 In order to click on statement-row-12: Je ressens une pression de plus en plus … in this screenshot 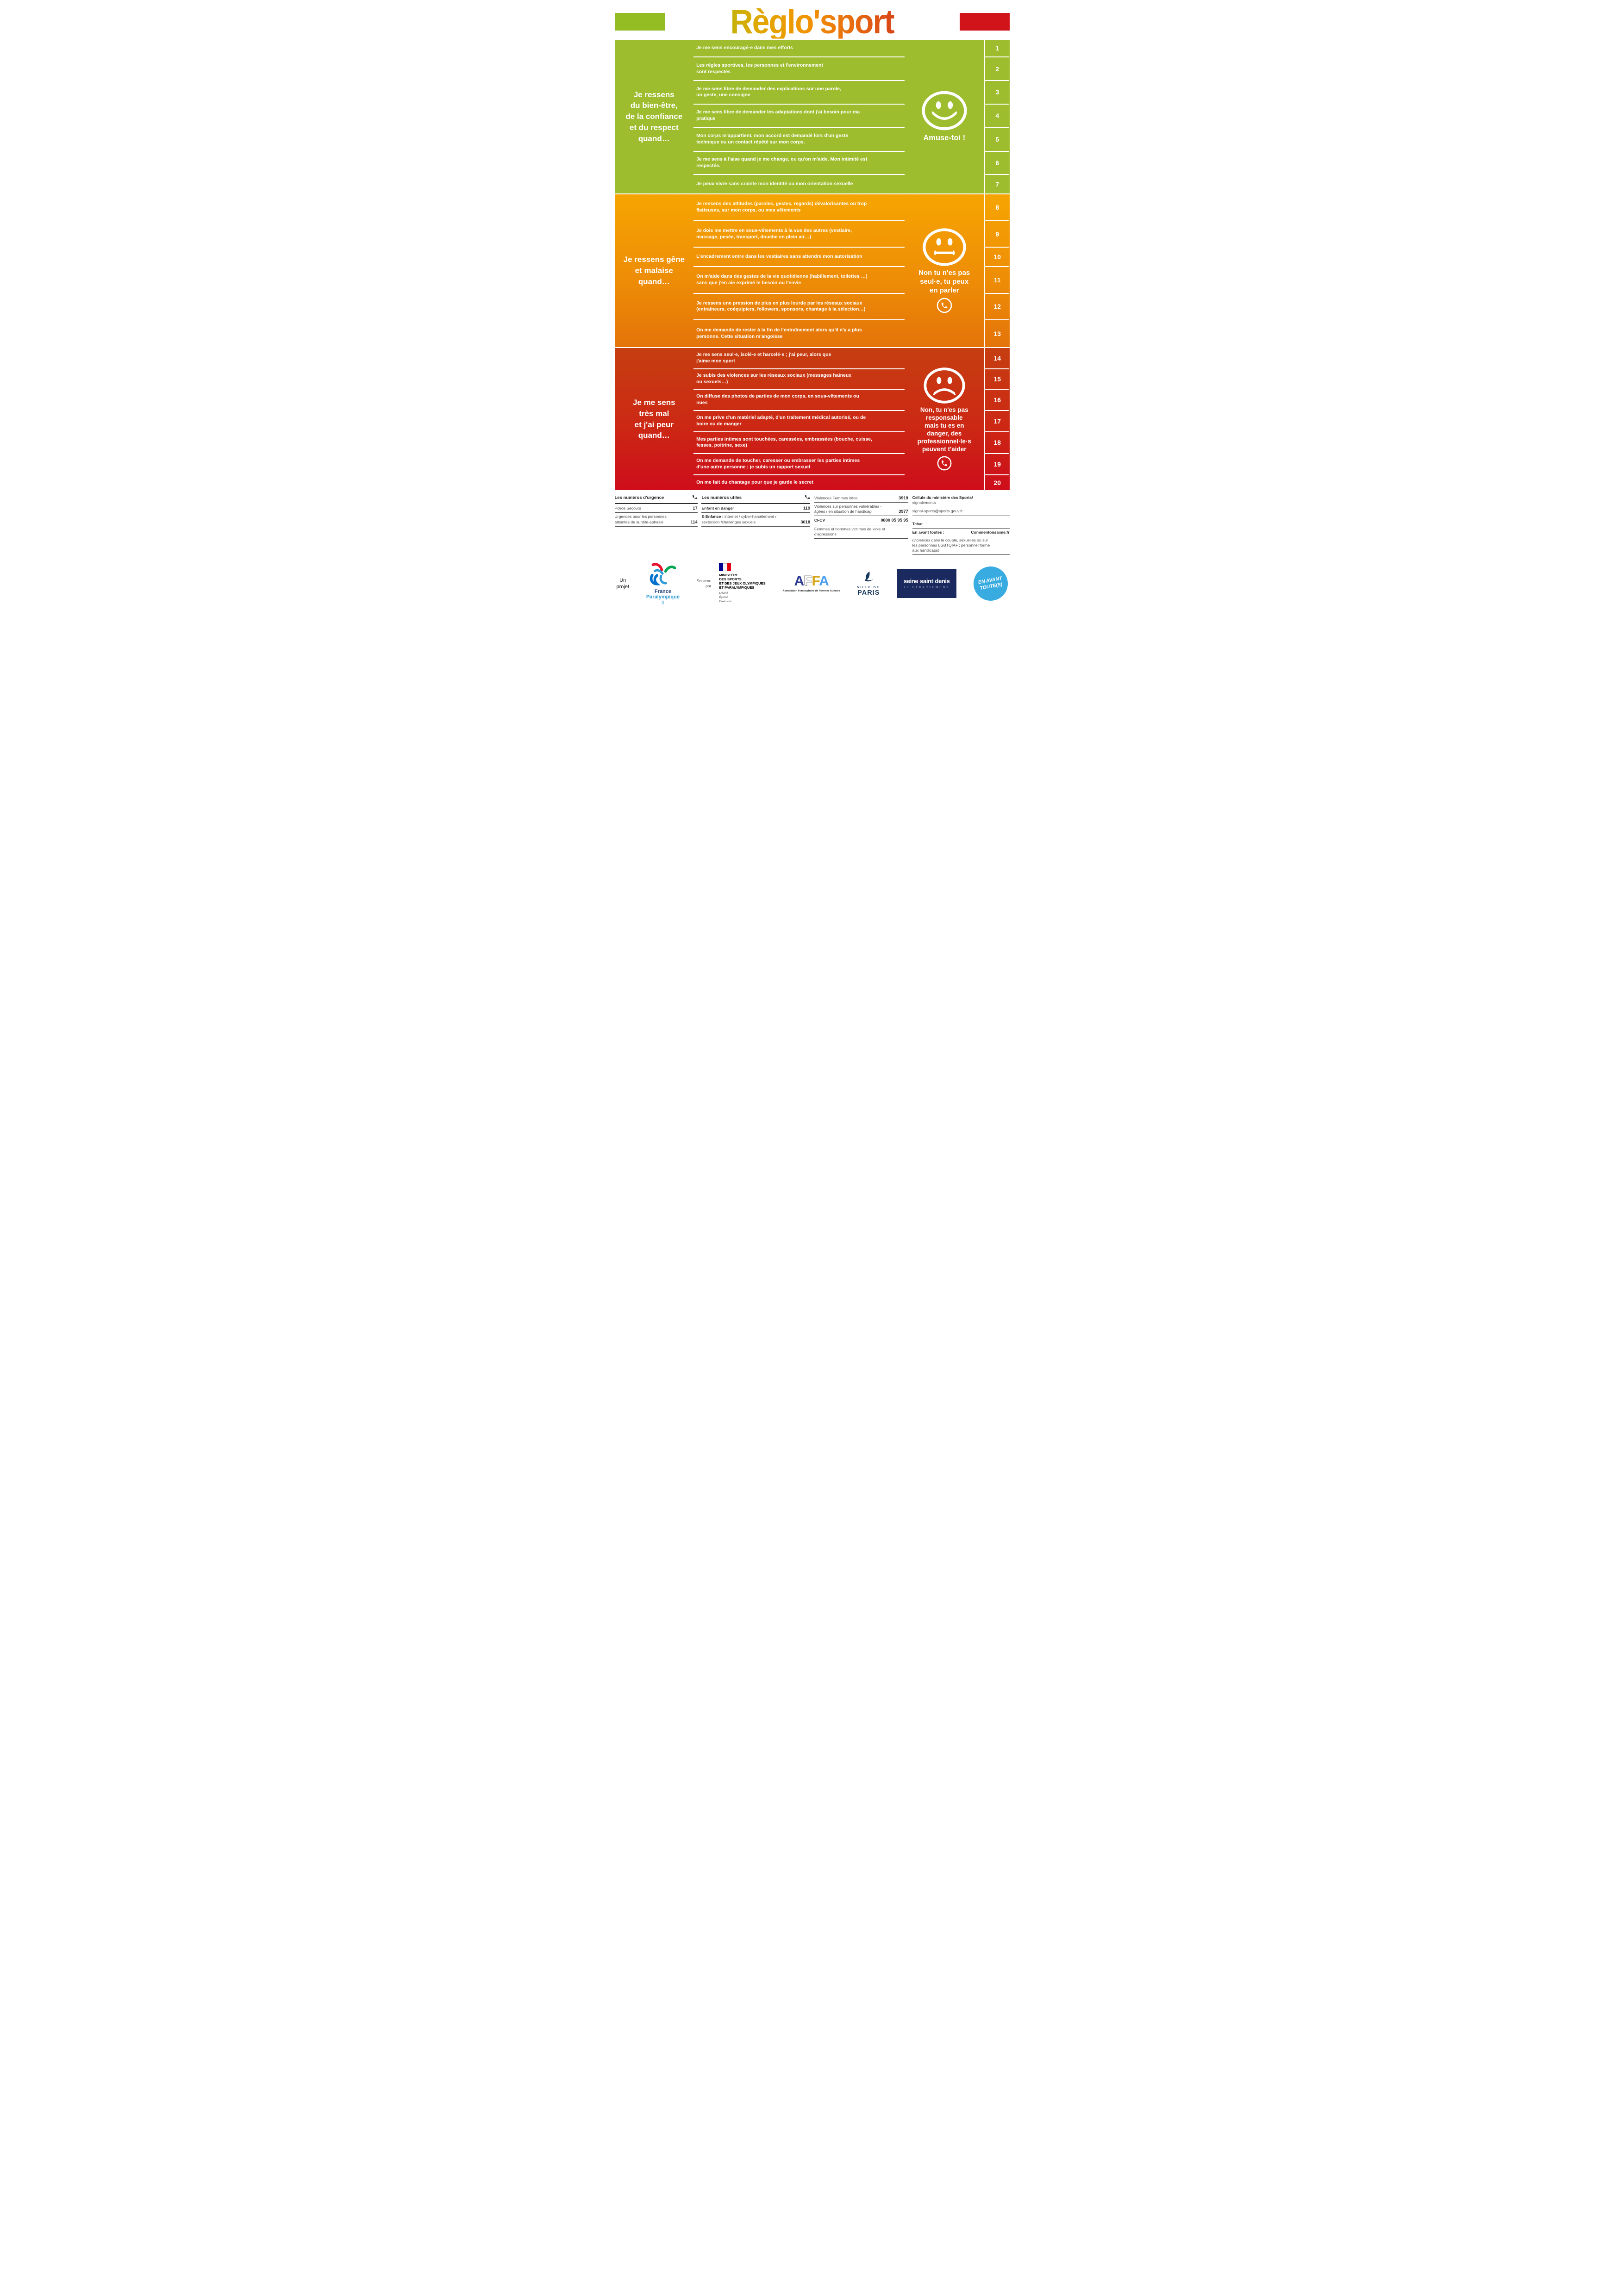, I will do `click(799, 307)`.